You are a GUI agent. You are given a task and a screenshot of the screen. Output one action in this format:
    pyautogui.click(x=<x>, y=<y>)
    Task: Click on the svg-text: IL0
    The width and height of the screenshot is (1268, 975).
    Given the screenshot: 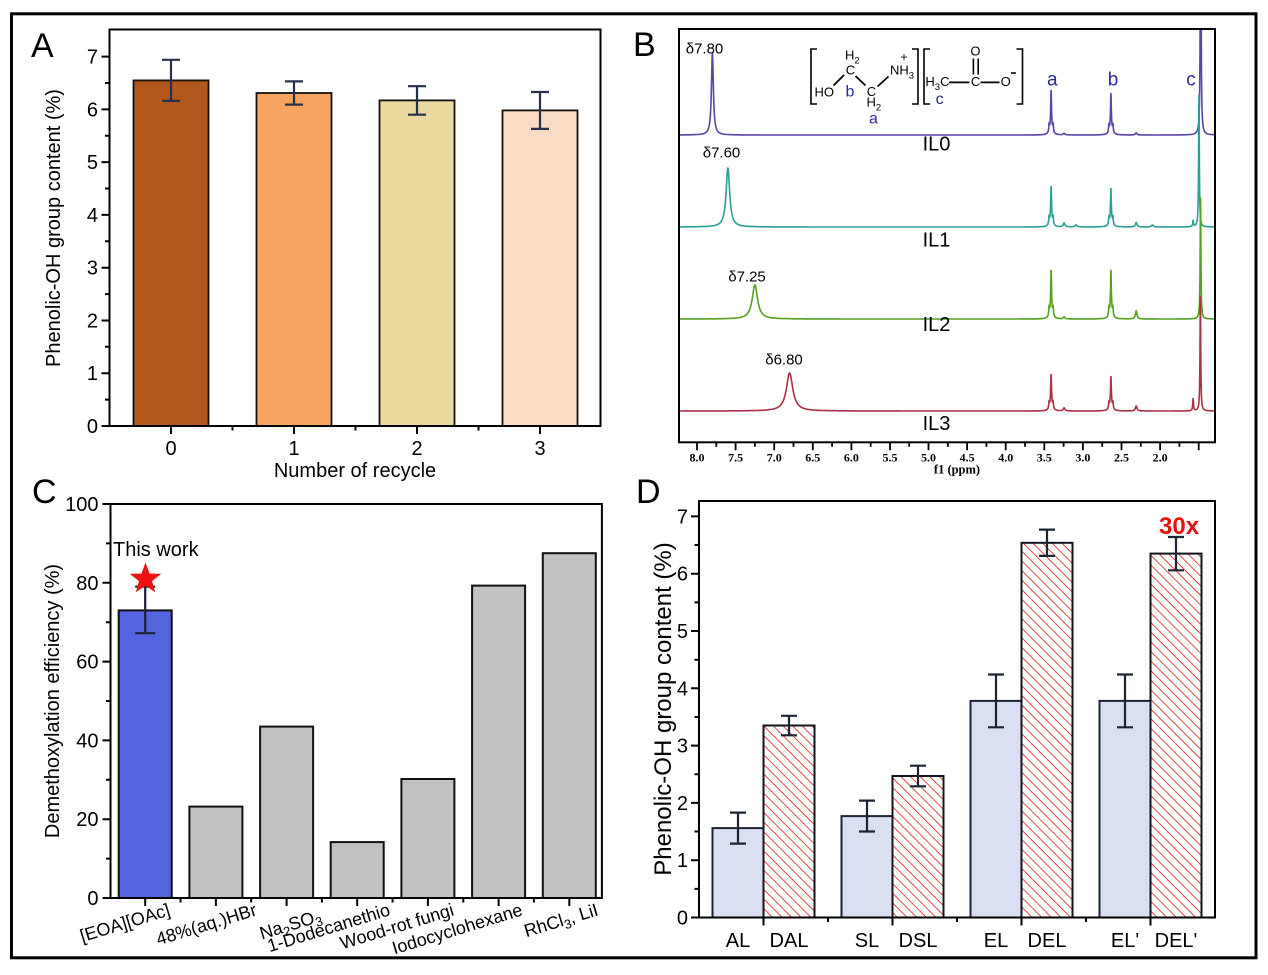 What is the action you would take?
    pyautogui.click(x=937, y=145)
    